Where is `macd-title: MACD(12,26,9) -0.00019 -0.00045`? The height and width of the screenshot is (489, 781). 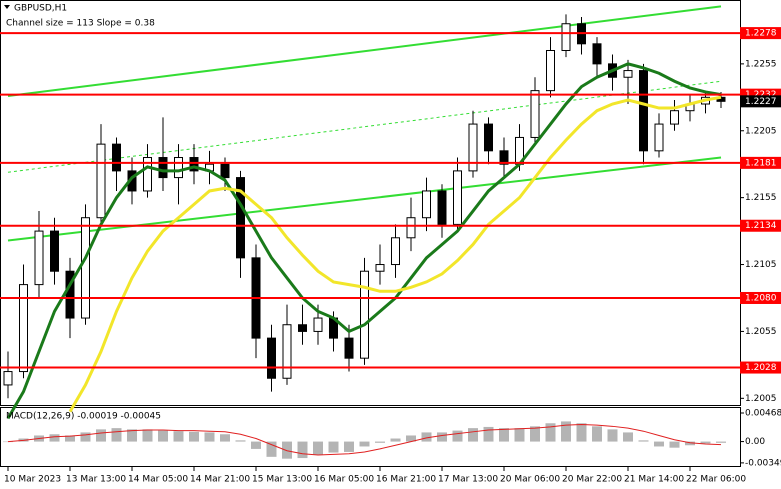
macd-title: MACD(12,26,9) -0.00019 -0.00045 is located at coordinates (83, 417).